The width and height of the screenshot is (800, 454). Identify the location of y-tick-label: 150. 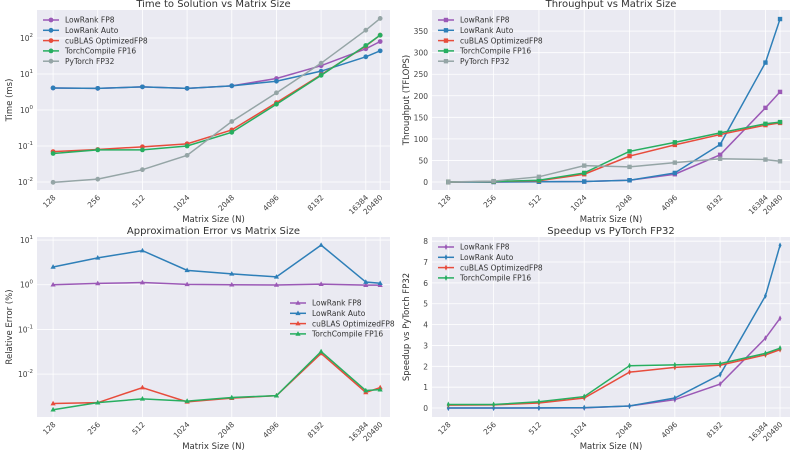
(421, 117).